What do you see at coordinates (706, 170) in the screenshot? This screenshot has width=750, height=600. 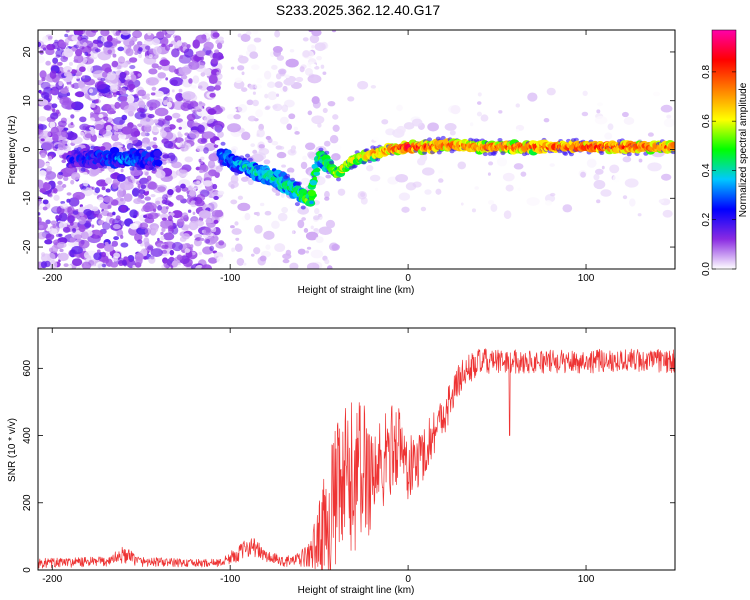 I see `colorbar-tick-label: 0.4` at bounding box center [706, 170].